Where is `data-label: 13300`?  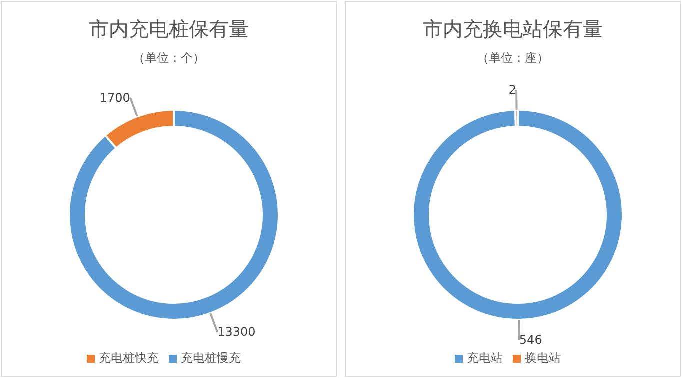
data-label: 13300 is located at coordinates (237, 332).